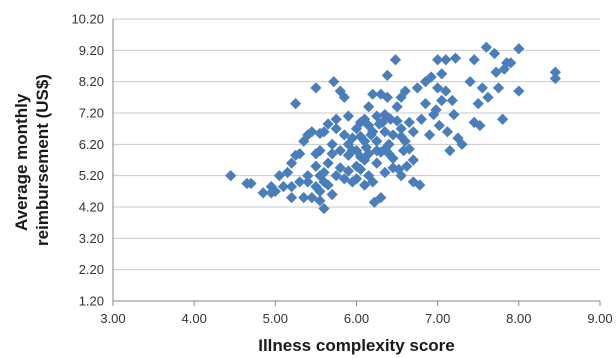 The width and height of the screenshot is (616, 358). I want to click on x-tick-label: 7.00, so click(437, 318).